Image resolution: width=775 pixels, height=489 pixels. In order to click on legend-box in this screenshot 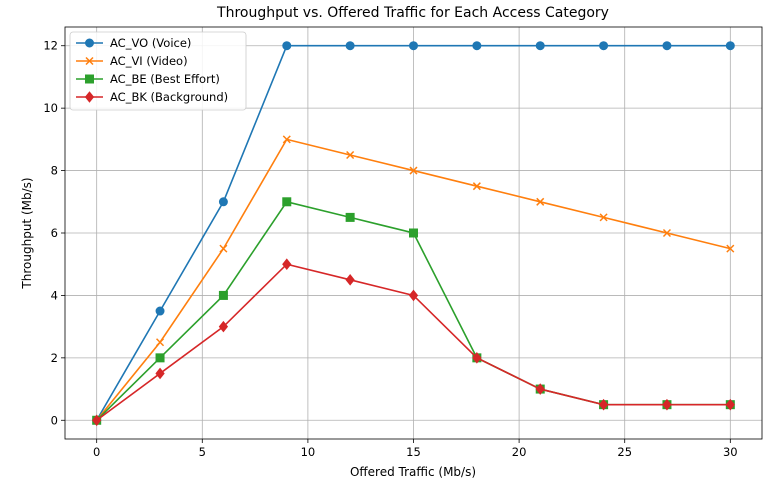, I will do `click(158, 71)`.